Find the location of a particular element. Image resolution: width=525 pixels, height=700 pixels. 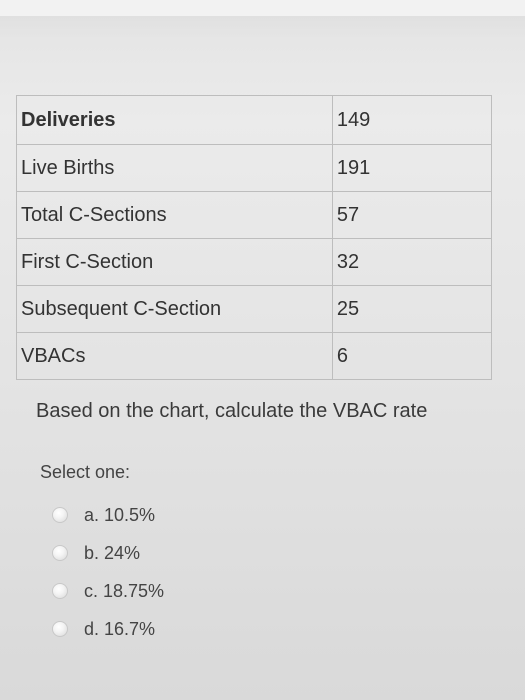

row-label: Live Births is located at coordinates (174, 168).